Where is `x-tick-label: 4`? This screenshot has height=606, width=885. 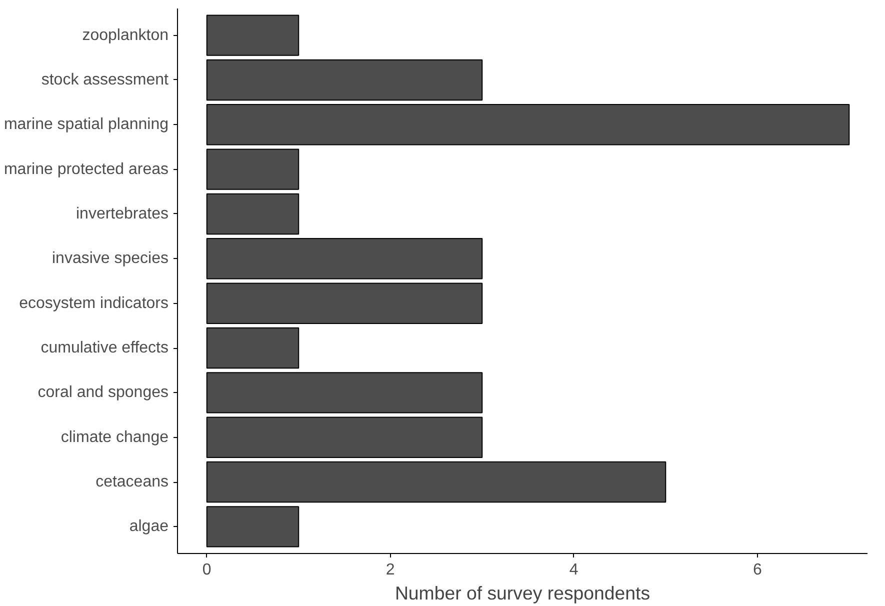
x-tick-label: 4 is located at coordinates (573, 570).